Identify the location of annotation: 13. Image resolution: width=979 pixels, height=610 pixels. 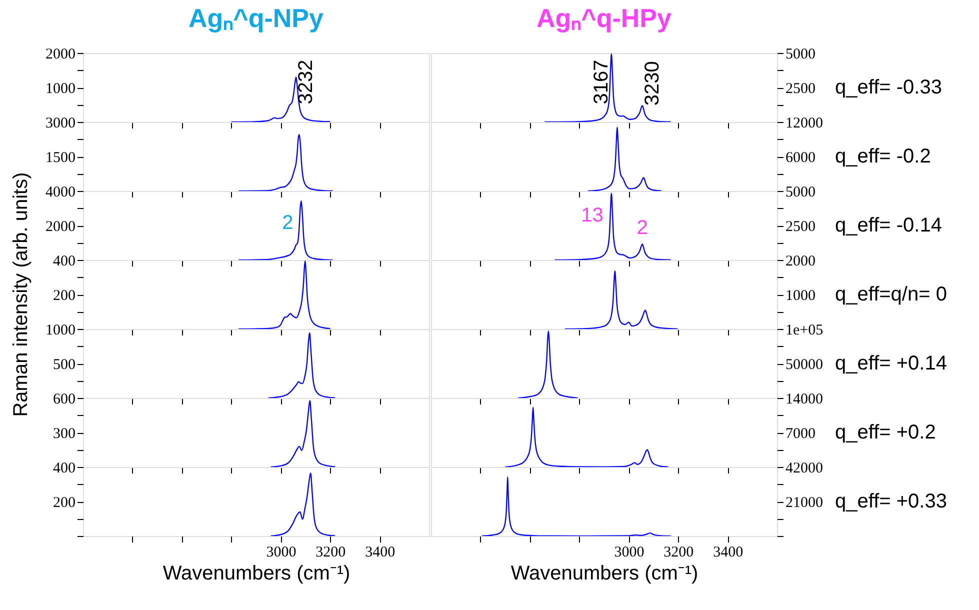
(592, 215).